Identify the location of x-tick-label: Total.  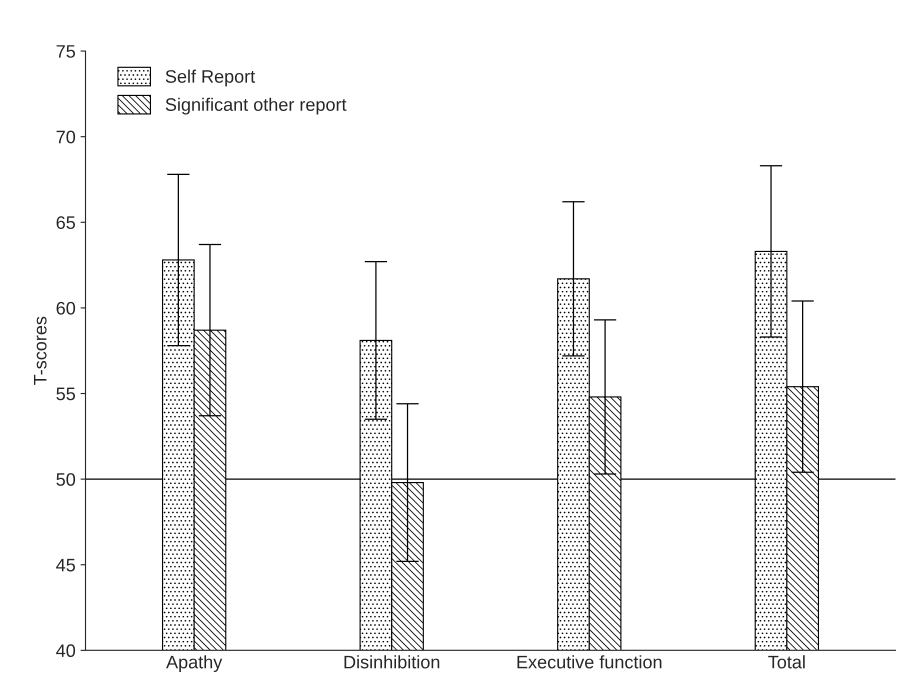
(786, 661).